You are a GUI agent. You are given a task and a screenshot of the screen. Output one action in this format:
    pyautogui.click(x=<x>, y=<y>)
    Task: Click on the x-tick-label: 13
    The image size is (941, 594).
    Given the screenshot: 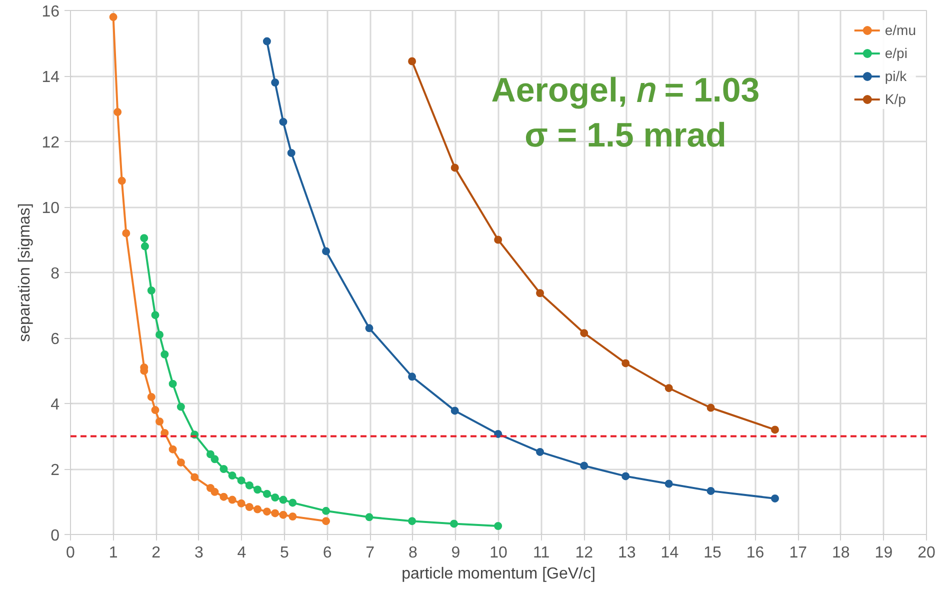 What is the action you would take?
    pyautogui.click(x=627, y=553)
    